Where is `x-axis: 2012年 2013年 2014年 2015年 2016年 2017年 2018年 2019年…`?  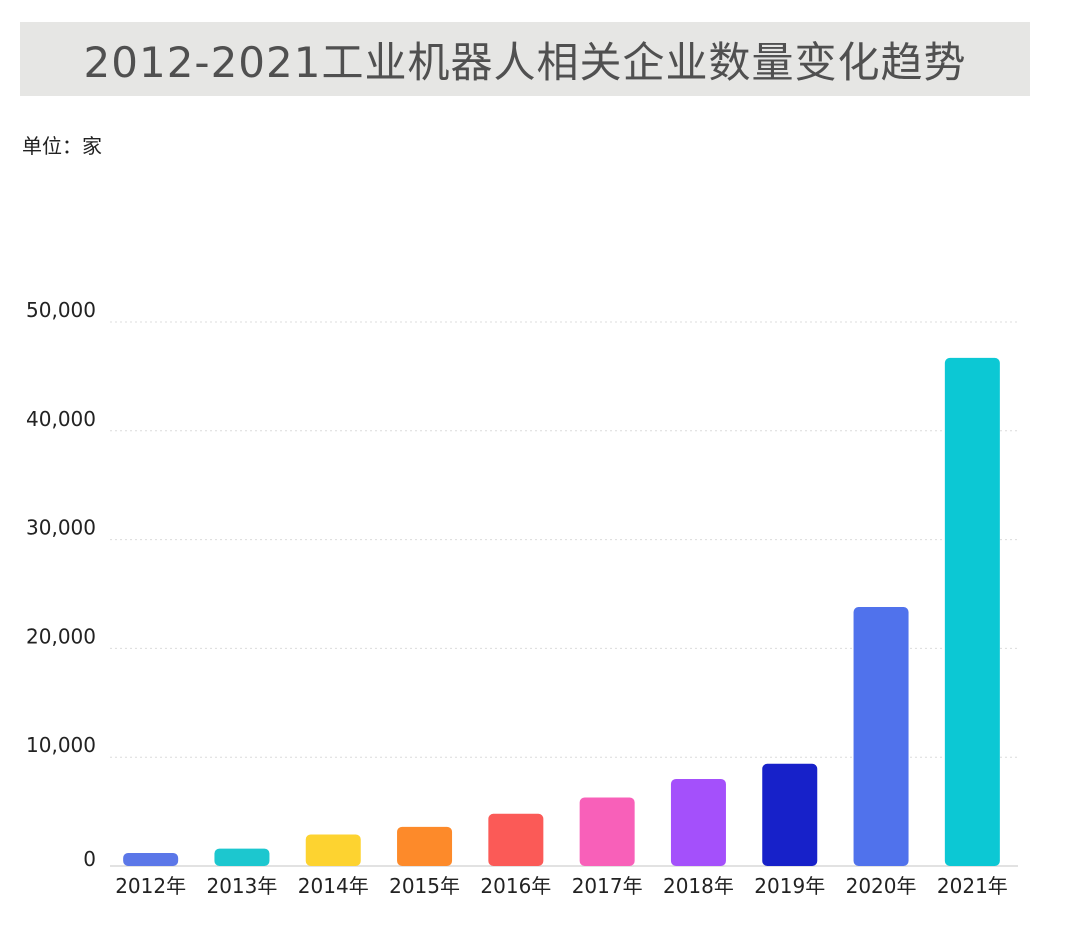 x-axis: 2012年 2013年 2014年 2015年 2016年 2017年 2018年 2019年… is located at coordinates (561, 886).